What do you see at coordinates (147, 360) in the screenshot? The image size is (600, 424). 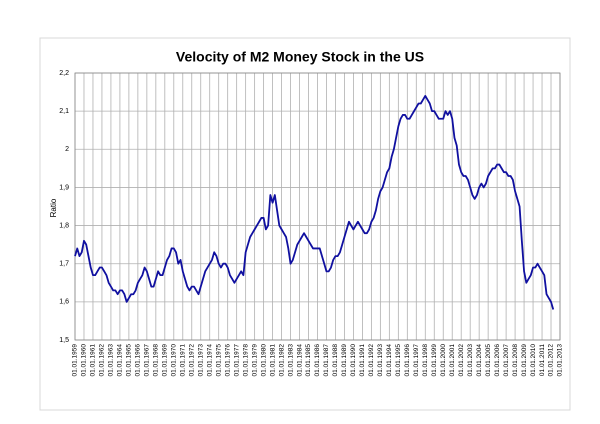 I see `x-tick-label: 01.01.1967` at bounding box center [147, 360].